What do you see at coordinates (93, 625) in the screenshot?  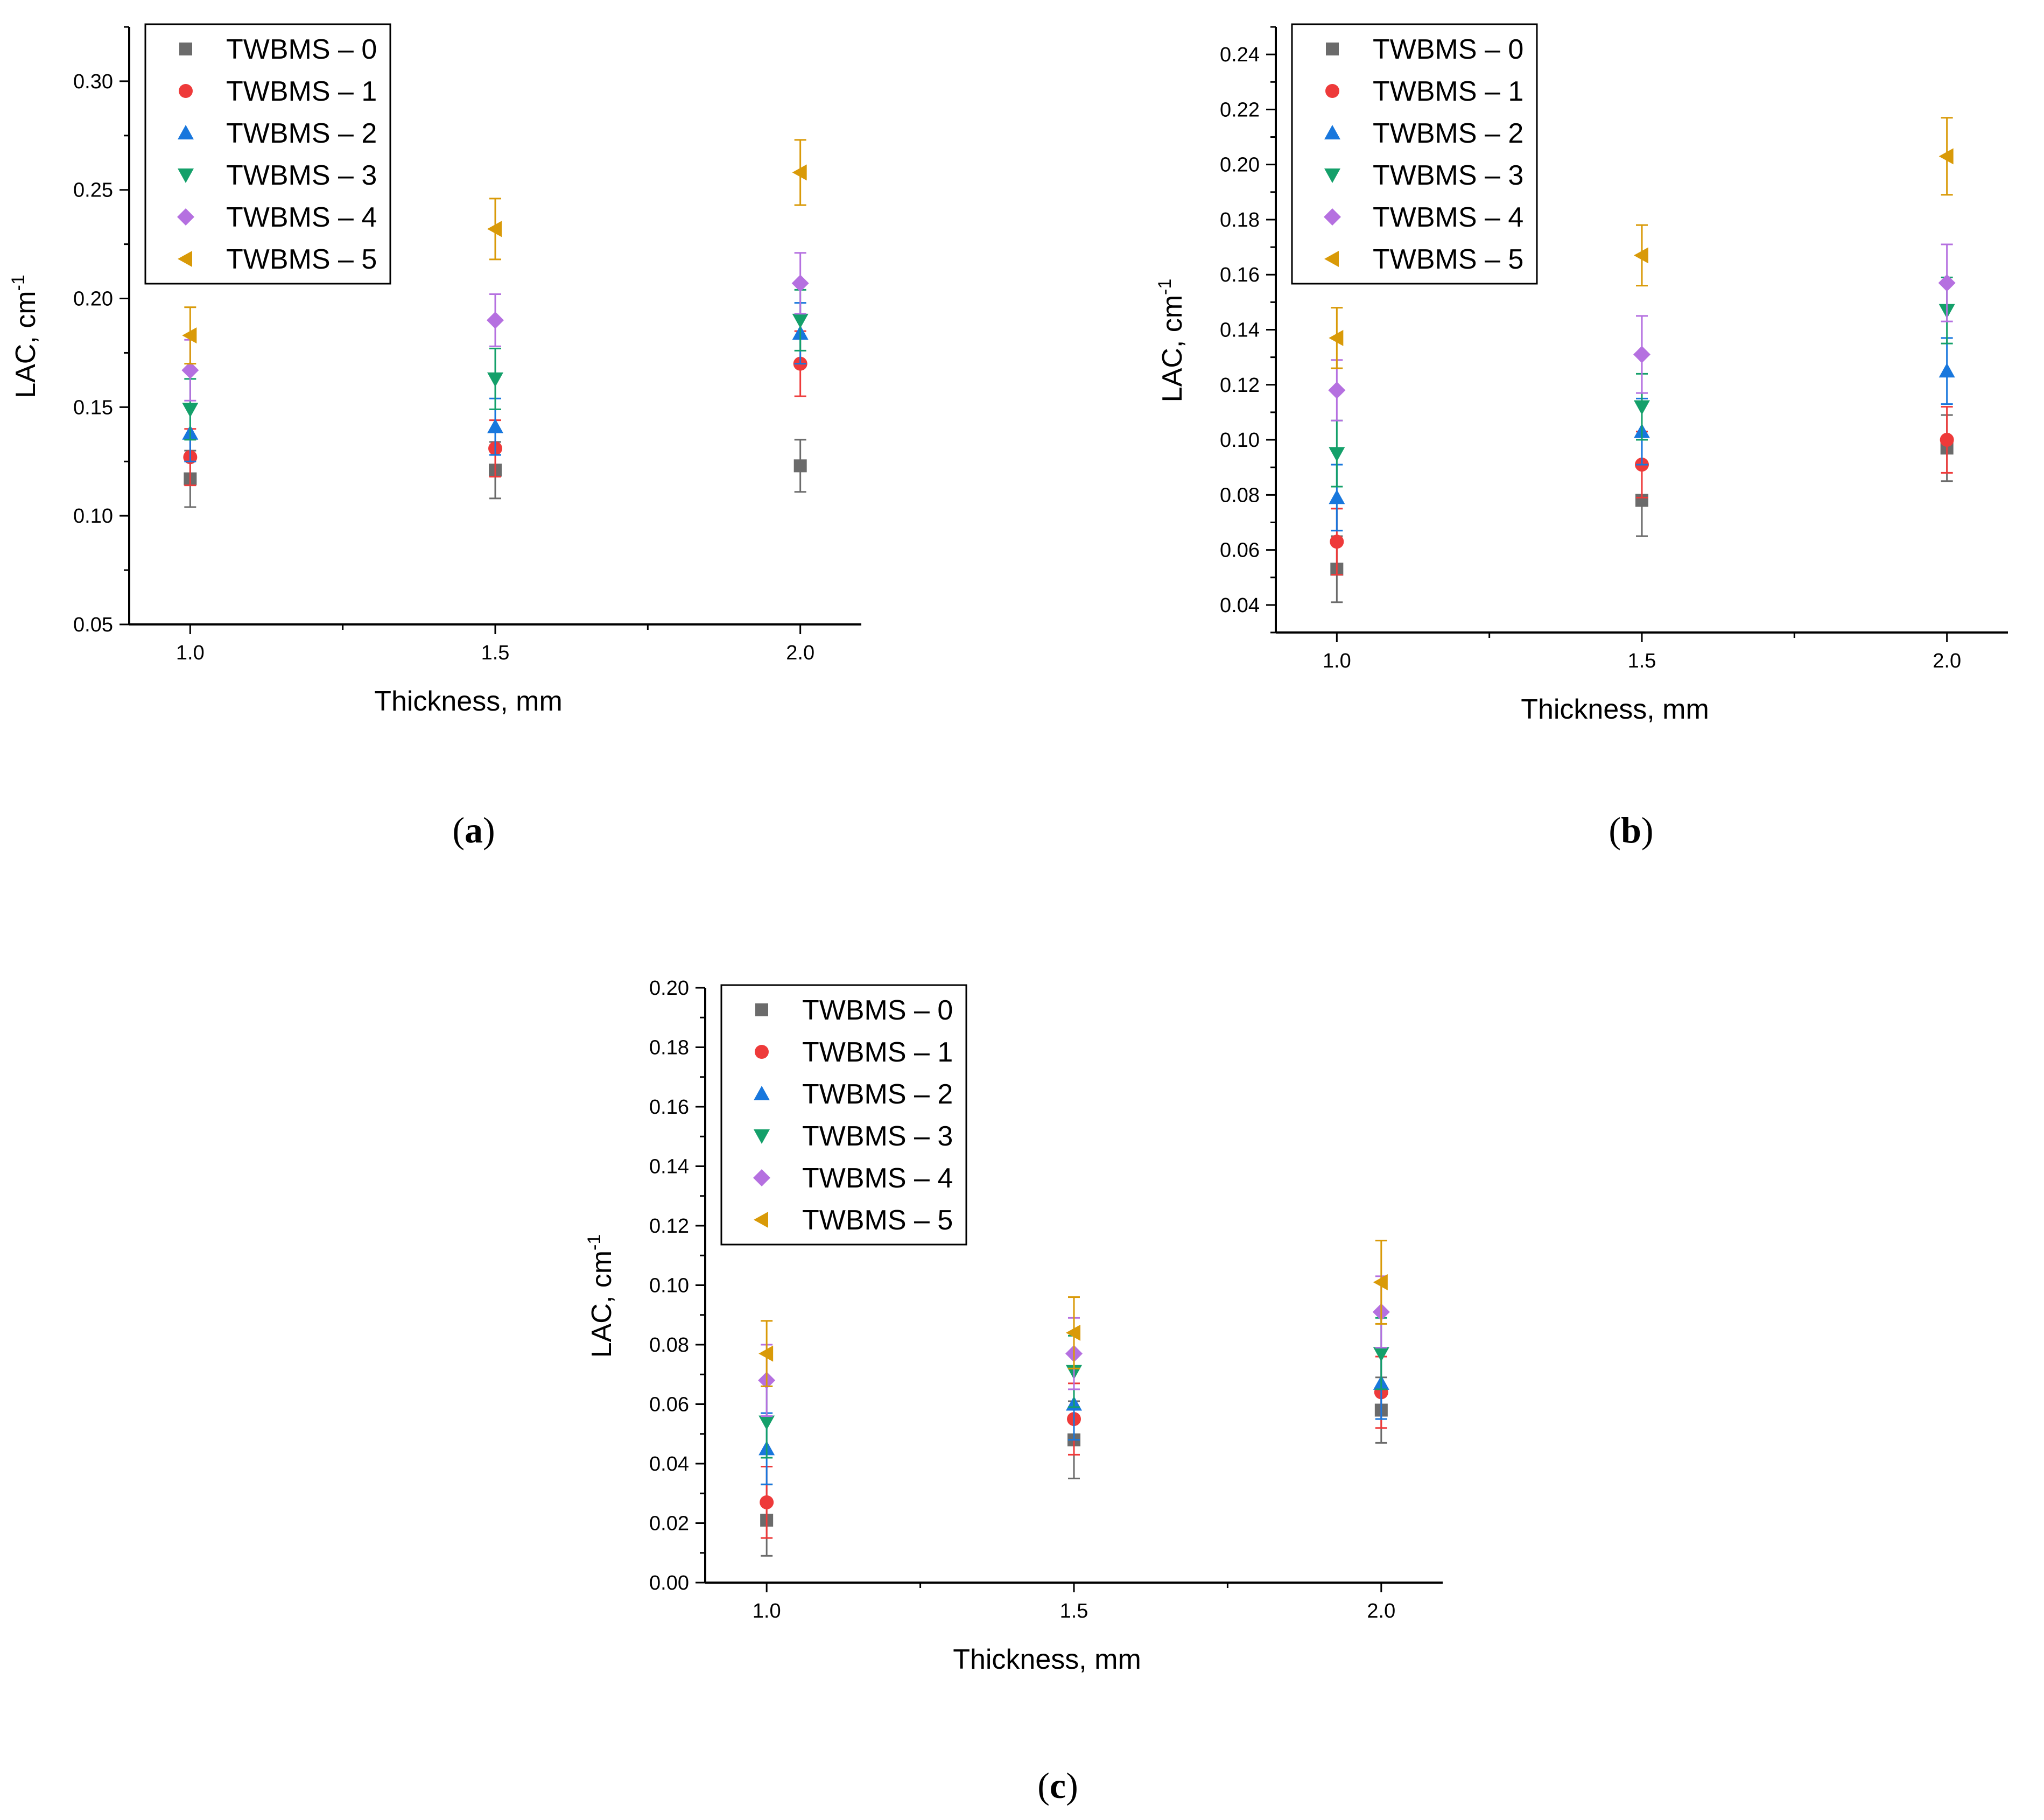 I see `y-tick-label: 0.05` at bounding box center [93, 625].